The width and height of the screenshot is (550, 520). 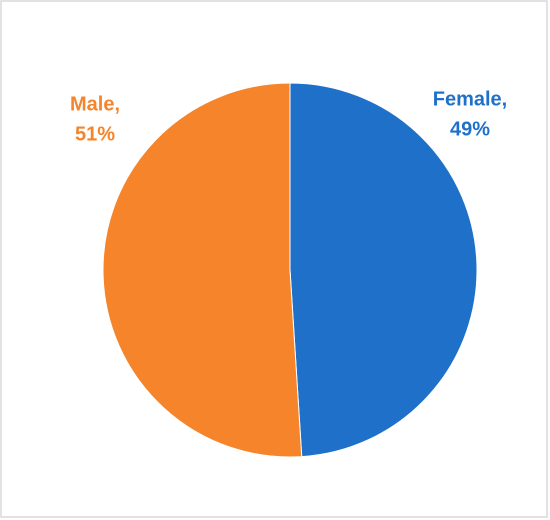 What do you see at coordinates (470, 99) in the screenshot?
I see `slice-category-label: Female,` at bounding box center [470, 99].